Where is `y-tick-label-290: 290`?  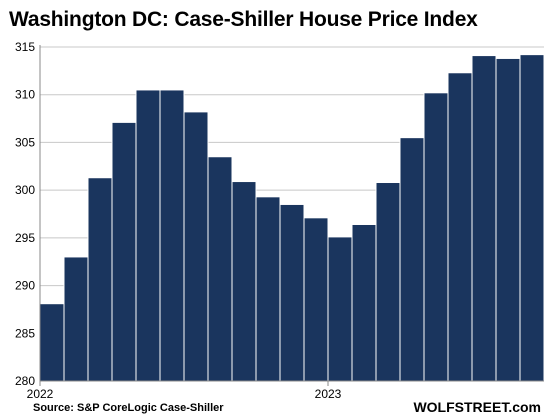 y-tick-label-290: 290 is located at coordinates (25, 286).